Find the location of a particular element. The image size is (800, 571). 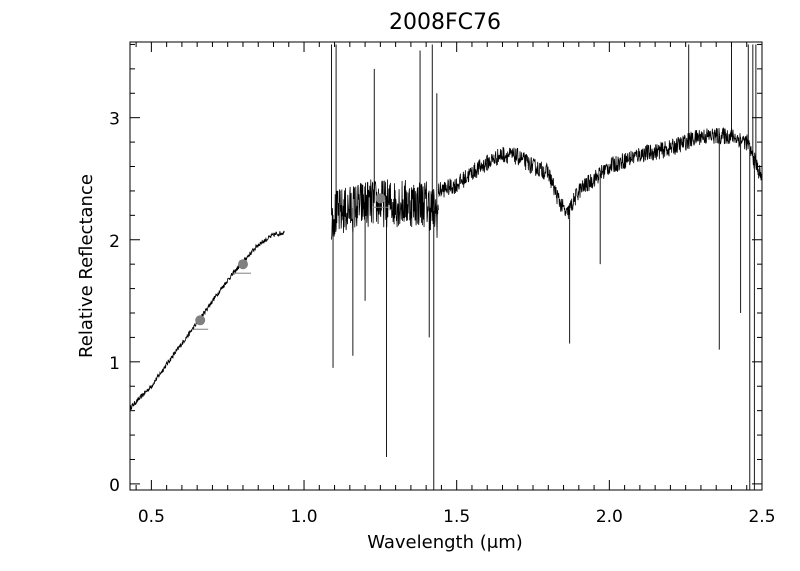

chart-title: 2008FC76 is located at coordinates (445, 22).